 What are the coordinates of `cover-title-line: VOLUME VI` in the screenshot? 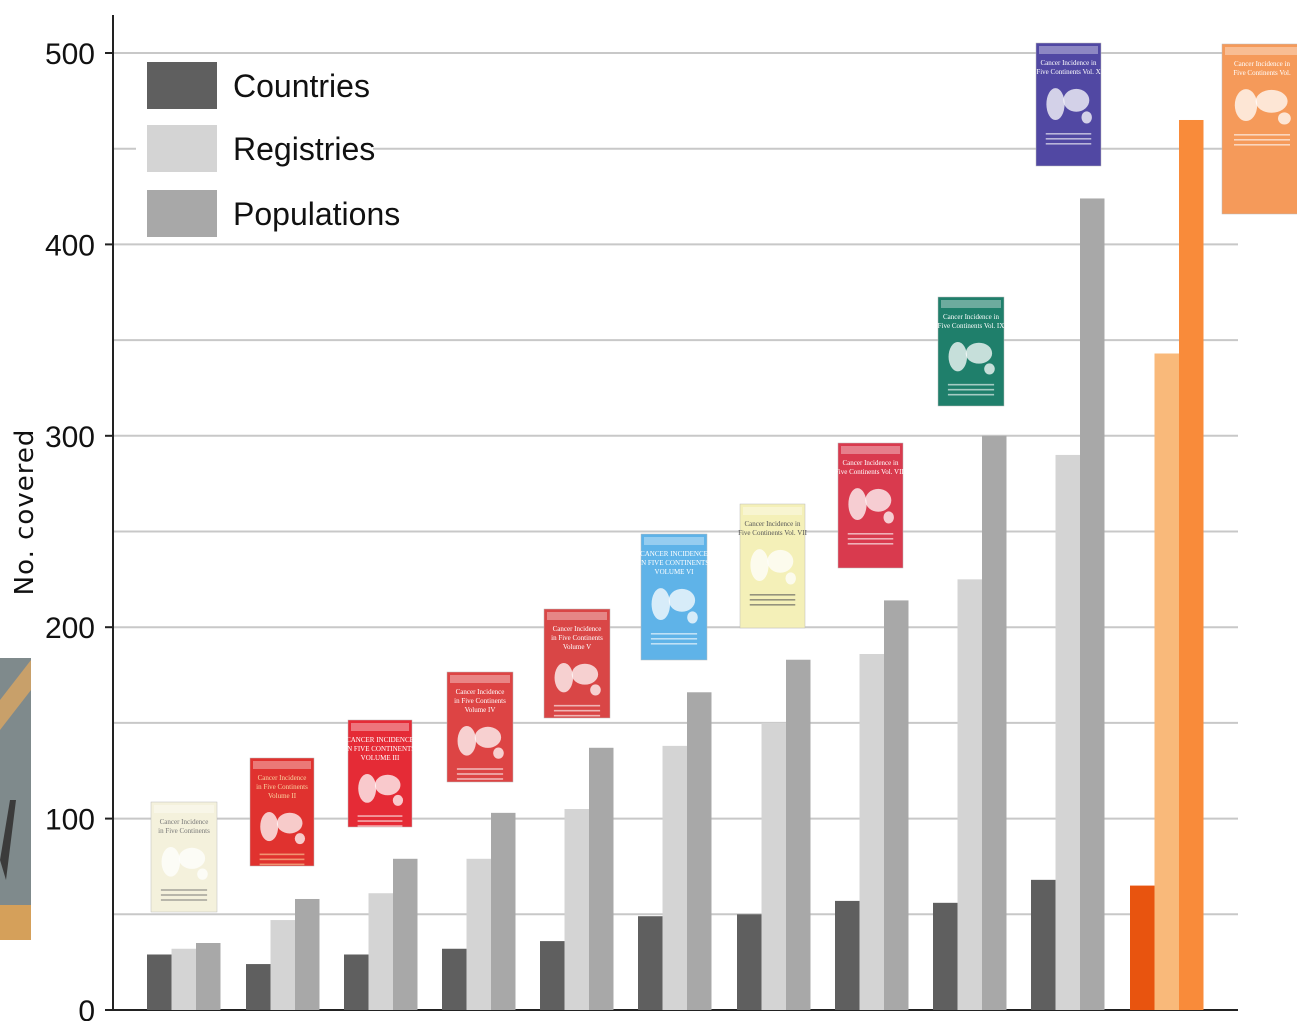 It's located at (675, 572).